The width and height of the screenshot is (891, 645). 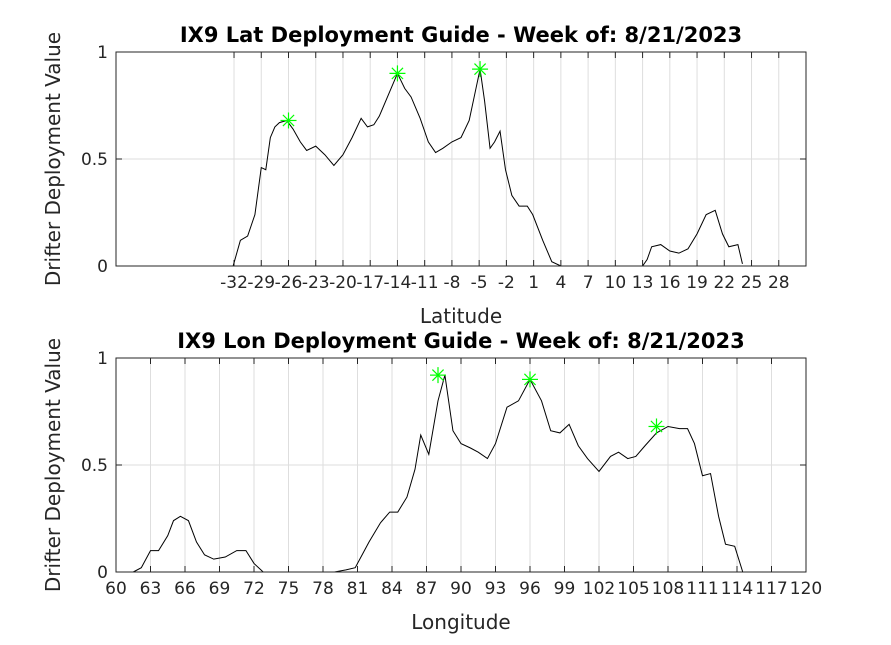 What do you see at coordinates (451, 283) in the screenshot?
I see `lat-x-tick-label: -8` at bounding box center [451, 283].